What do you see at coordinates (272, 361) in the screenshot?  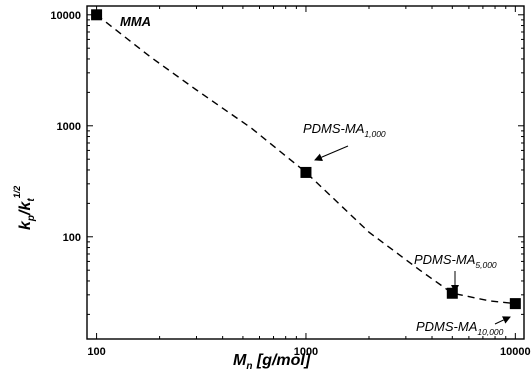 I see `x-axis-title: Mn [g/mol]` at bounding box center [272, 361].